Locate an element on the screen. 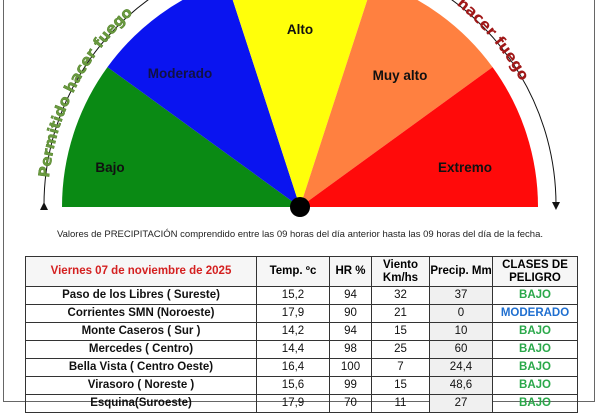 Image resolution: width=600 pixels, height=413 pixels. wind-header: Viento Km/hs is located at coordinates (400, 271).